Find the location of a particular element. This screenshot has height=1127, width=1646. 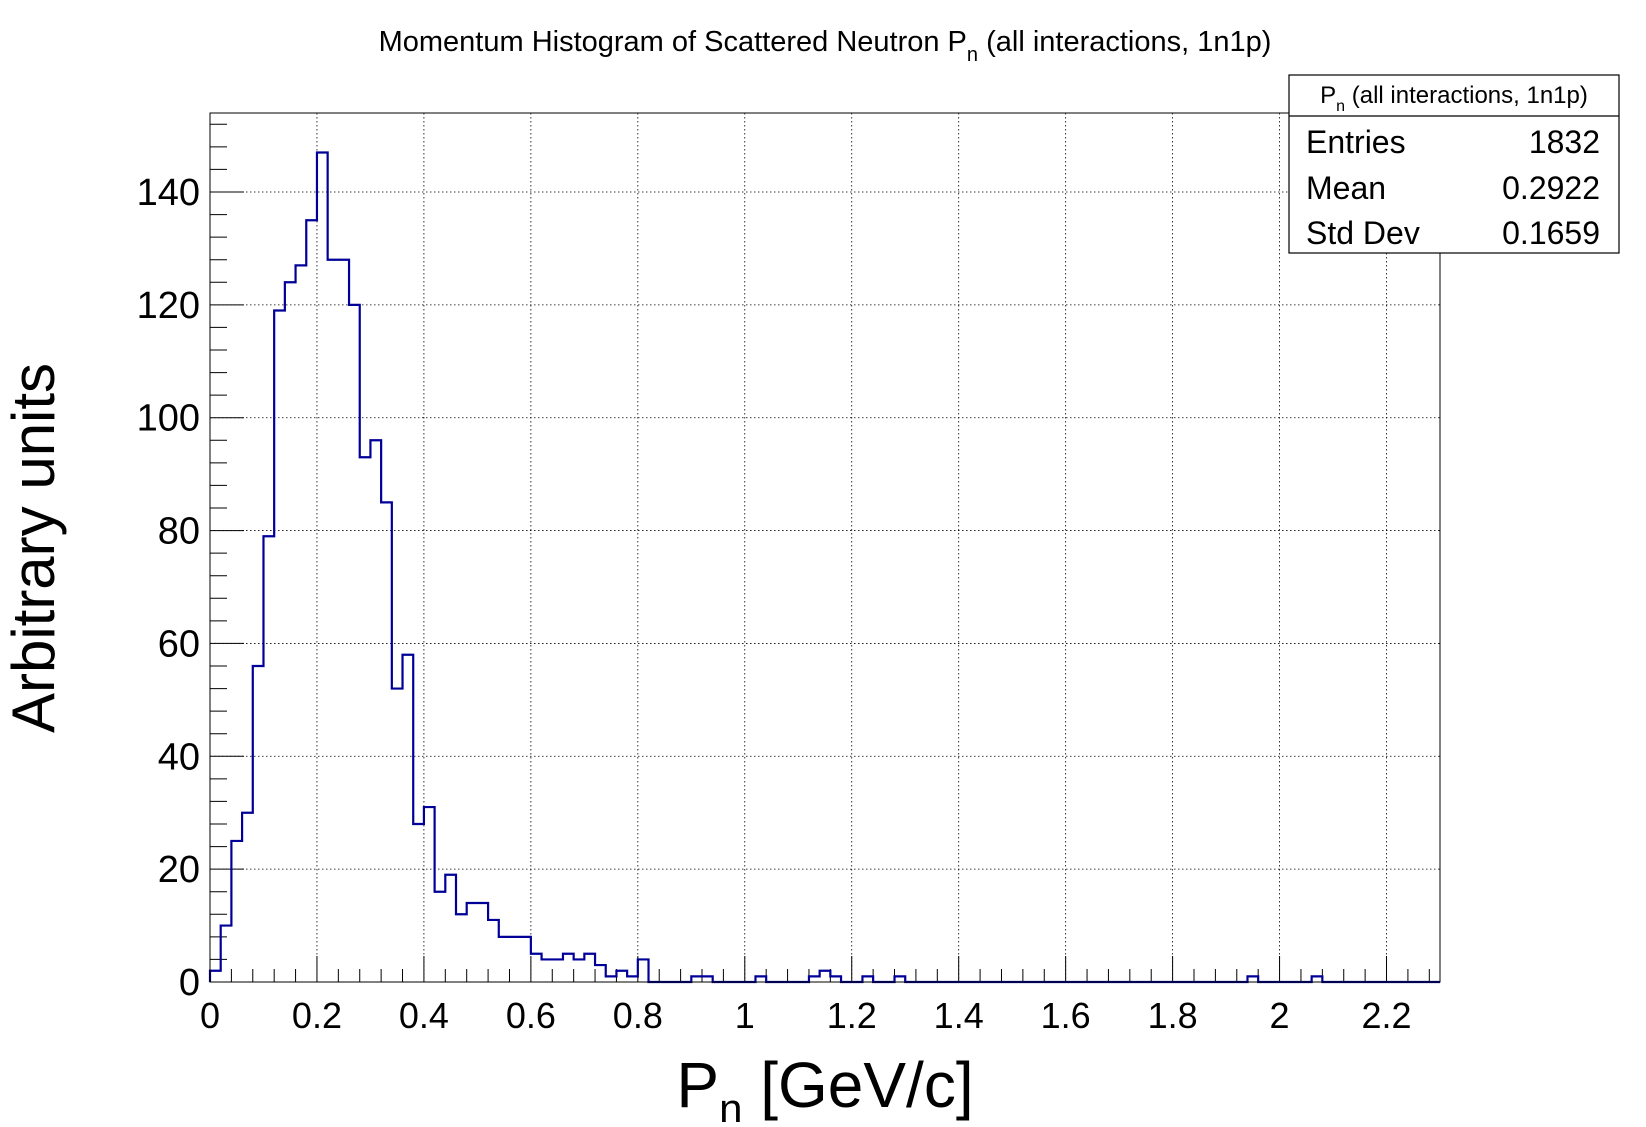

x-tick-label: 0.4 is located at coordinates (424, 1015).